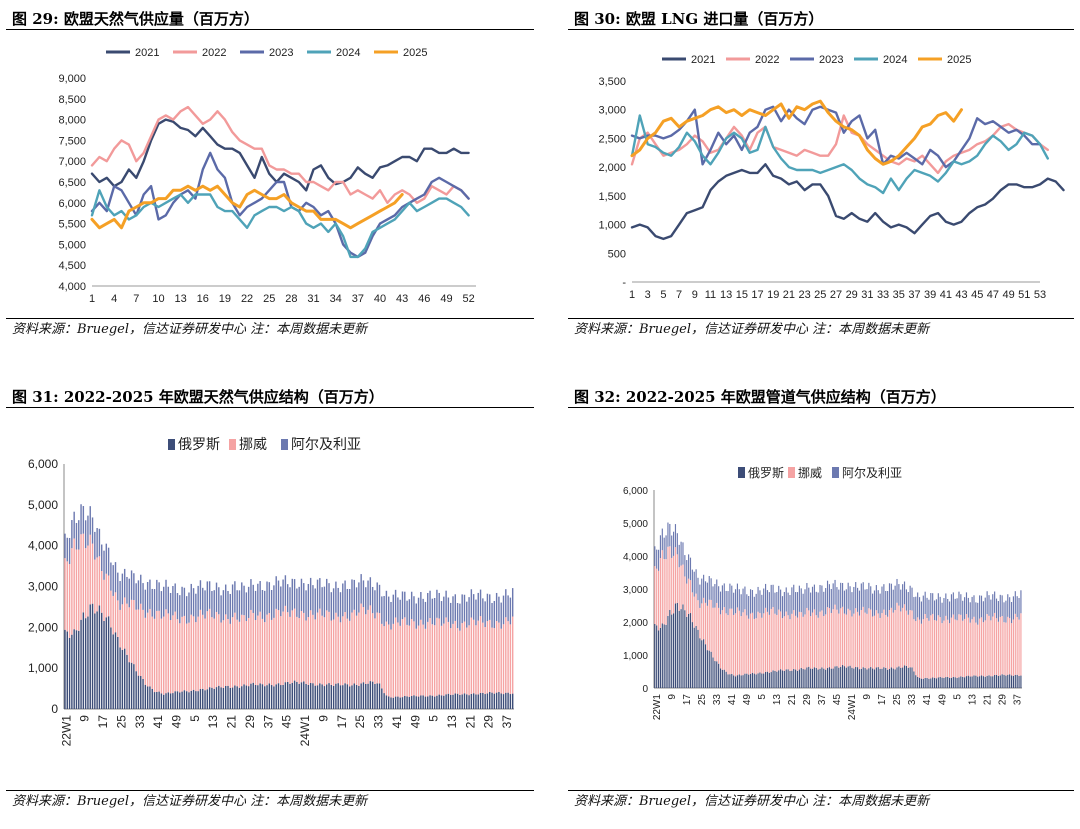  Describe the element at coordinates (762, 697) in the screenshot. I see `x-tick-label: 5` at that location.